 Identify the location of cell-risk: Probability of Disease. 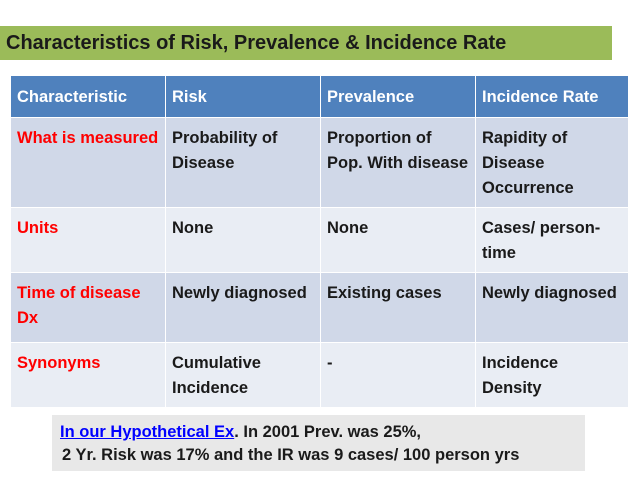
(243, 162).